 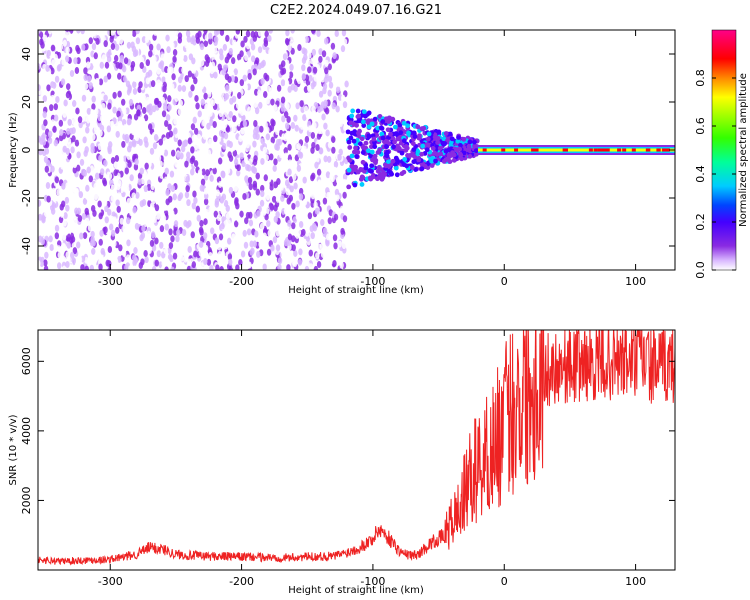 I want to click on colorbar-tick-label: 0.2, so click(x=700, y=222).